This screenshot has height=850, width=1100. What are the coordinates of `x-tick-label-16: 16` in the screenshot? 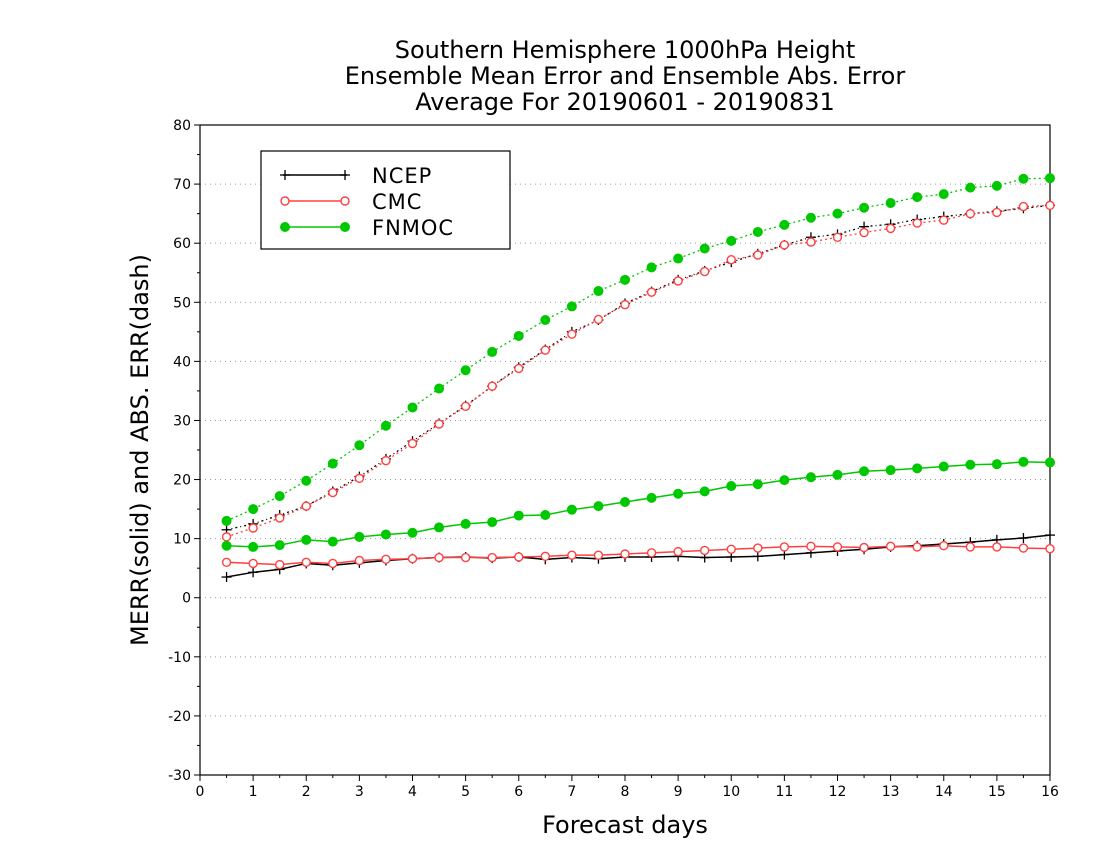 It's located at (1050, 792).